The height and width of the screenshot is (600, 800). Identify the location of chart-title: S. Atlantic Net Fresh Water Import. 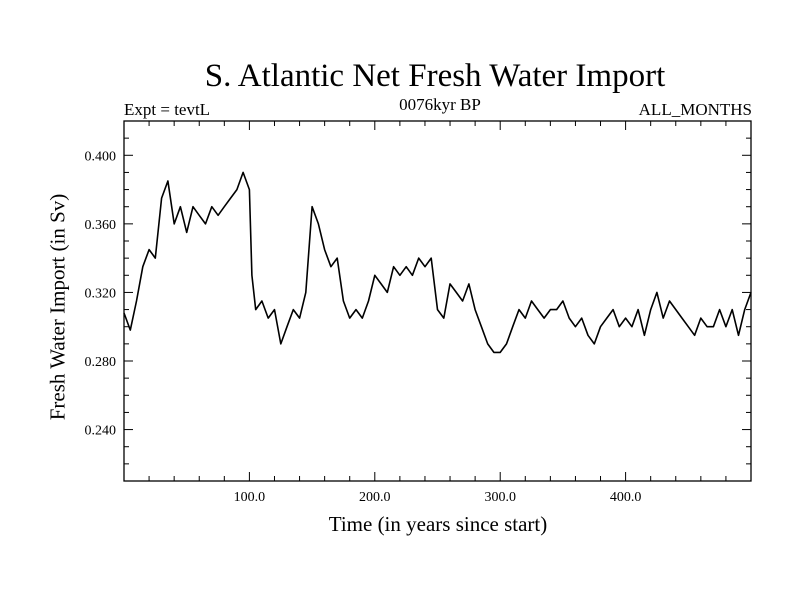
(435, 76).